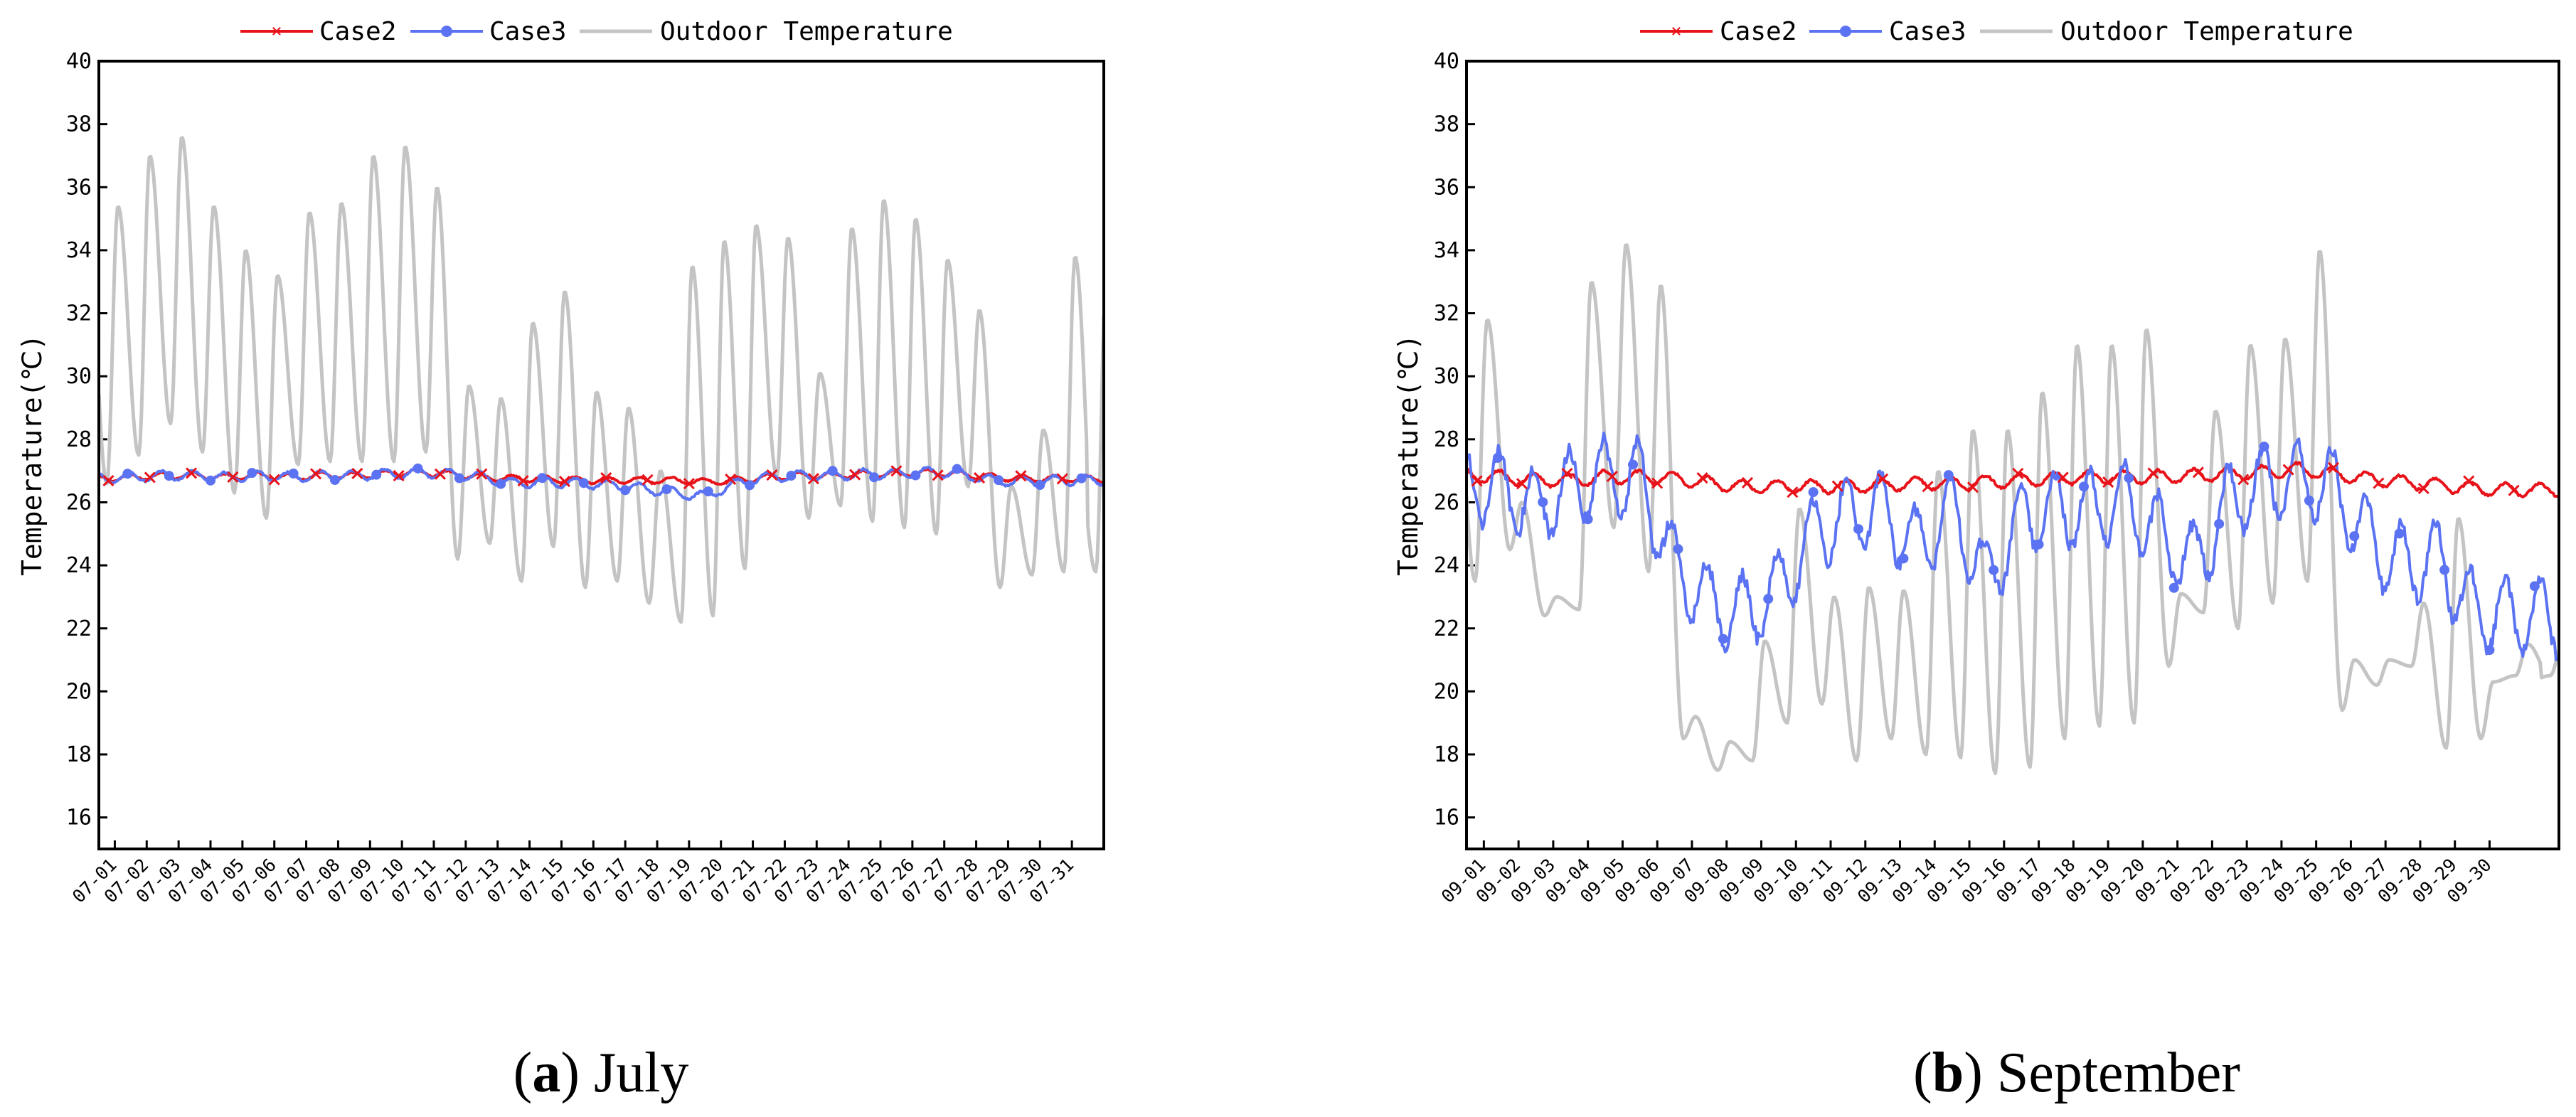 This screenshot has height=1117, width=2576. Describe the element at coordinates (1446, 187) in the screenshot. I see `y-tick-label: 36` at that location.